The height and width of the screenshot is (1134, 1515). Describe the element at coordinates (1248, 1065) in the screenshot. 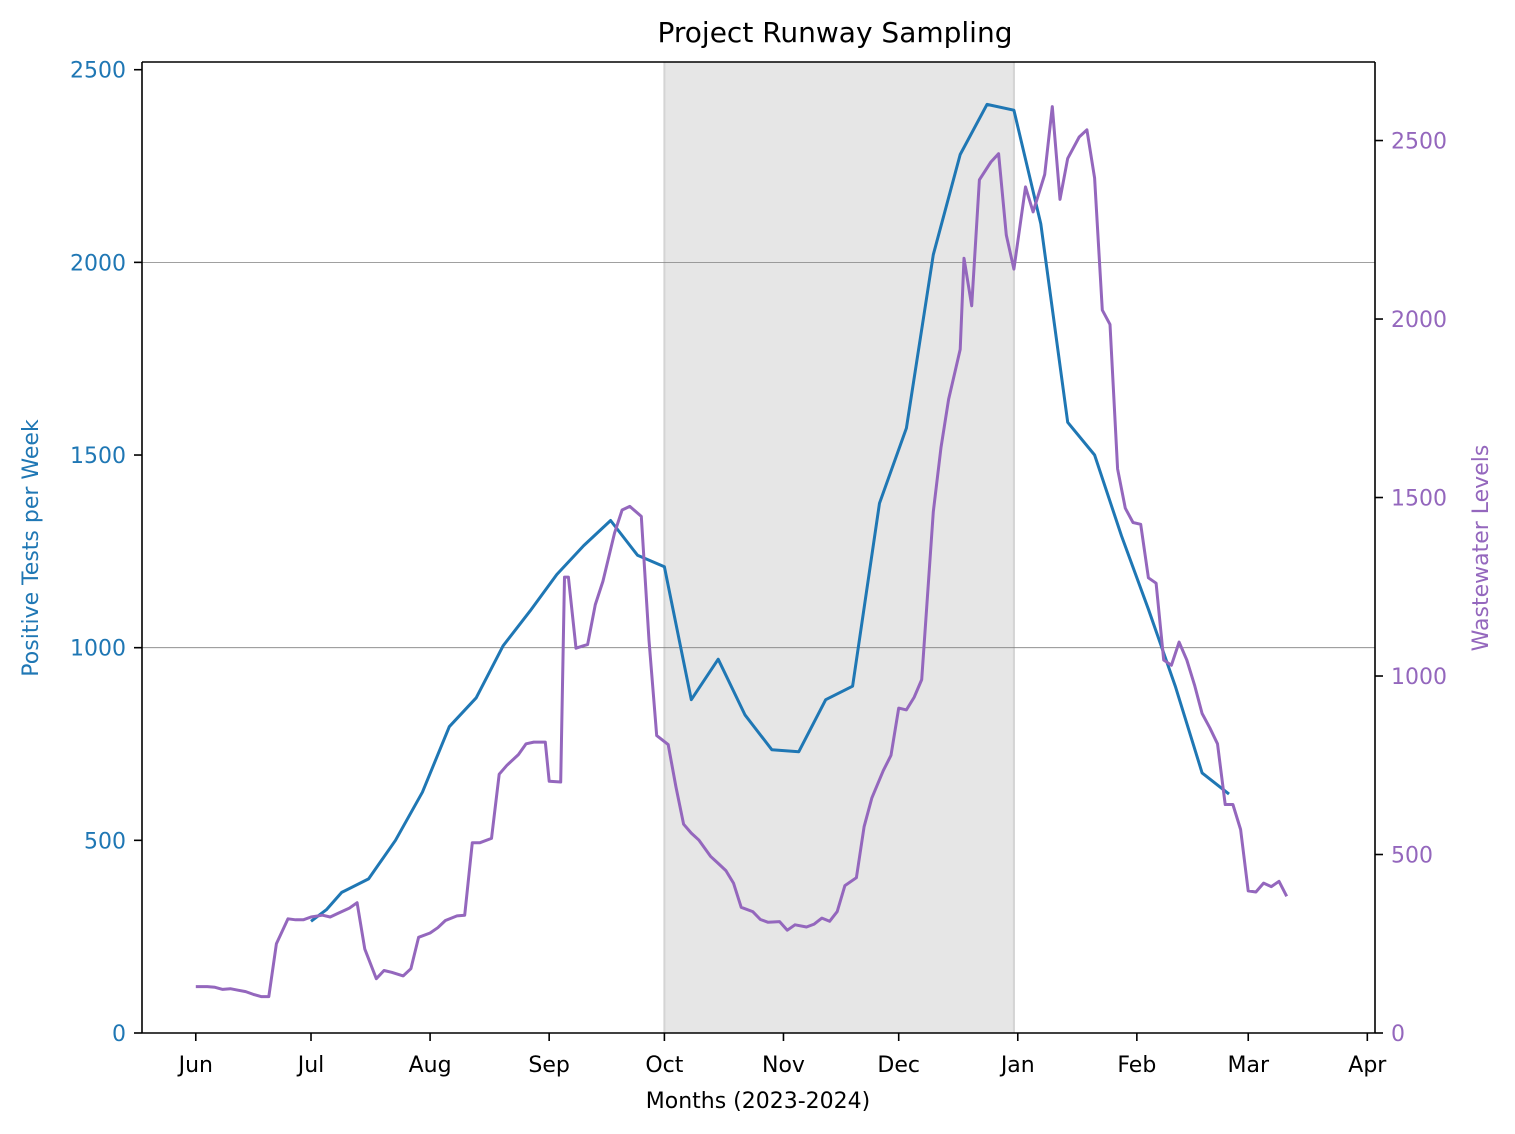

I see `x-tick-label: Mar` at that location.